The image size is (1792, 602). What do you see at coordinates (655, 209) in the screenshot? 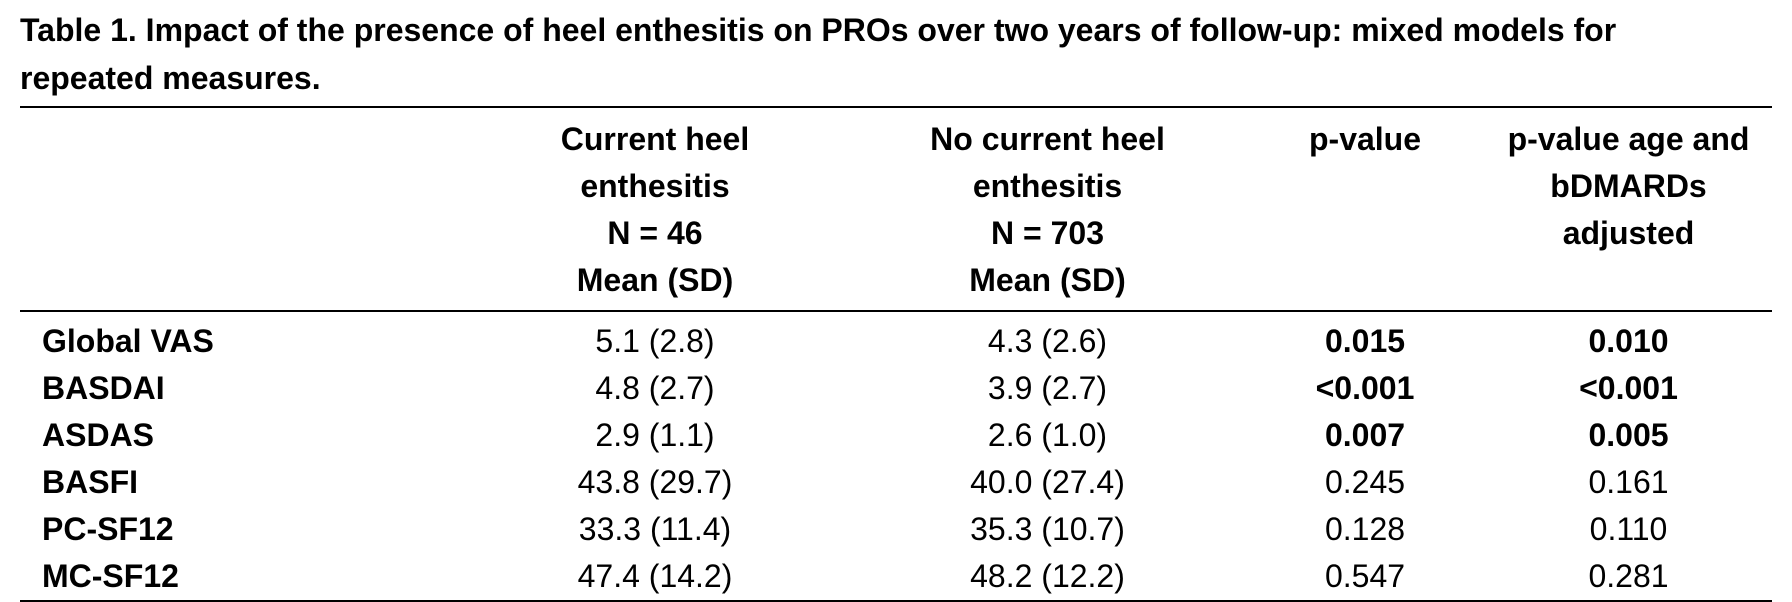
I see `header-current-heel-enthesitis: Current heel enthesitis N = 46 Mean (SD)` at bounding box center [655, 209].